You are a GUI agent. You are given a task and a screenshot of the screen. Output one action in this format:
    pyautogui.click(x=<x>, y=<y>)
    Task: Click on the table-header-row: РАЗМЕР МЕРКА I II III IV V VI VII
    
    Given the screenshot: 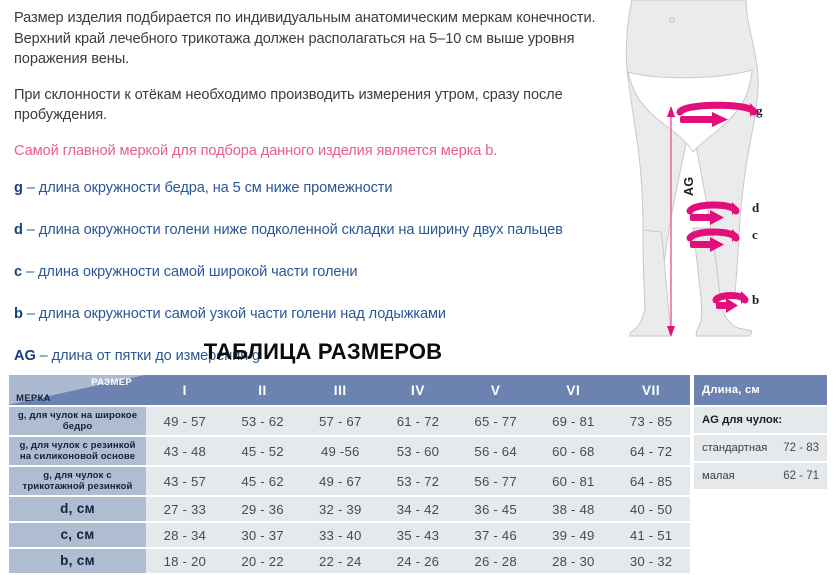 What is the action you would take?
    pyautogui.click(x=349, y=390)
    